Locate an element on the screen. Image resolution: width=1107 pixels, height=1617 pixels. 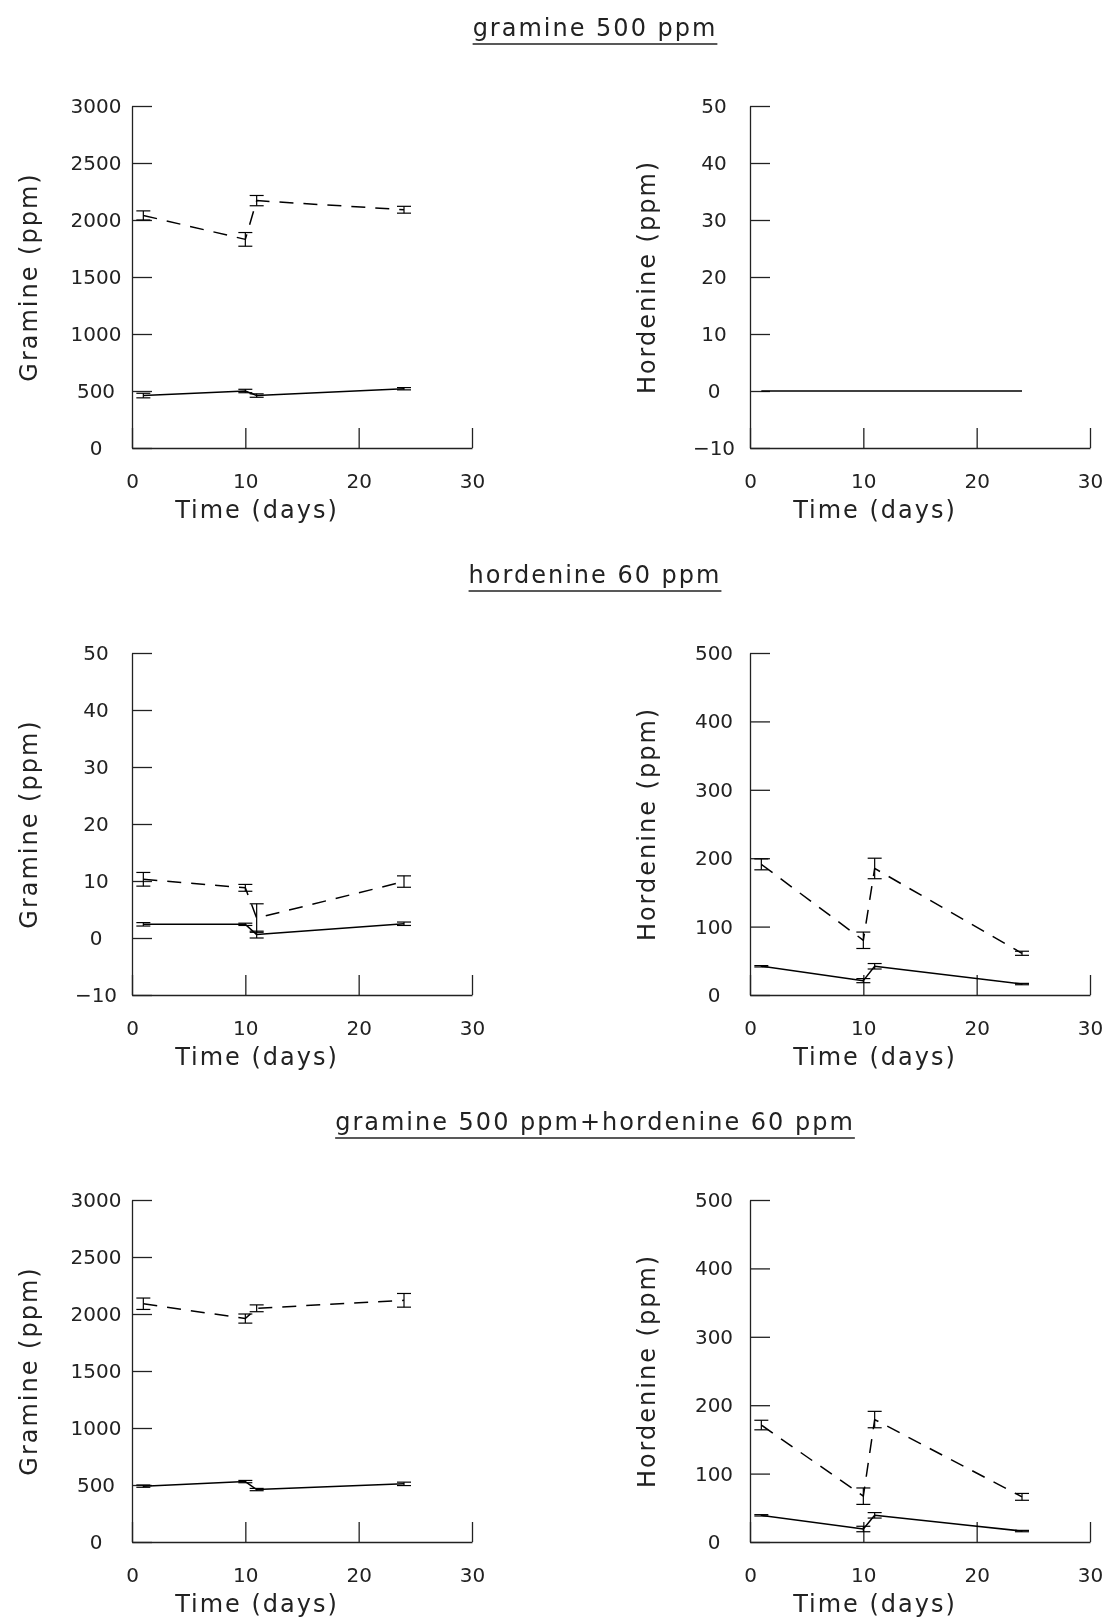
text: gramine 500 ppm is located at coordinates (595, 28).